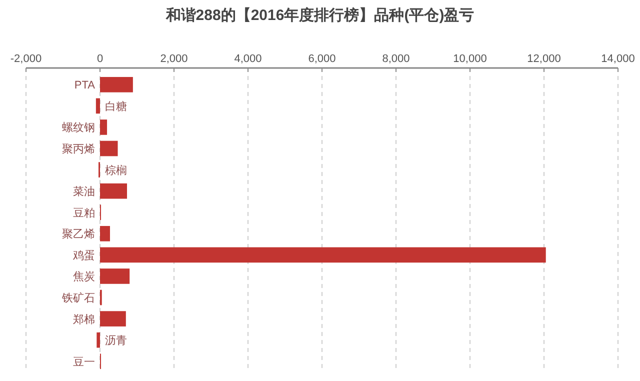 The image size is (640, 381). Describe the element at coordinates (322, 59) in the screenshot. I see `x-tick-label: 6,000` at that location.